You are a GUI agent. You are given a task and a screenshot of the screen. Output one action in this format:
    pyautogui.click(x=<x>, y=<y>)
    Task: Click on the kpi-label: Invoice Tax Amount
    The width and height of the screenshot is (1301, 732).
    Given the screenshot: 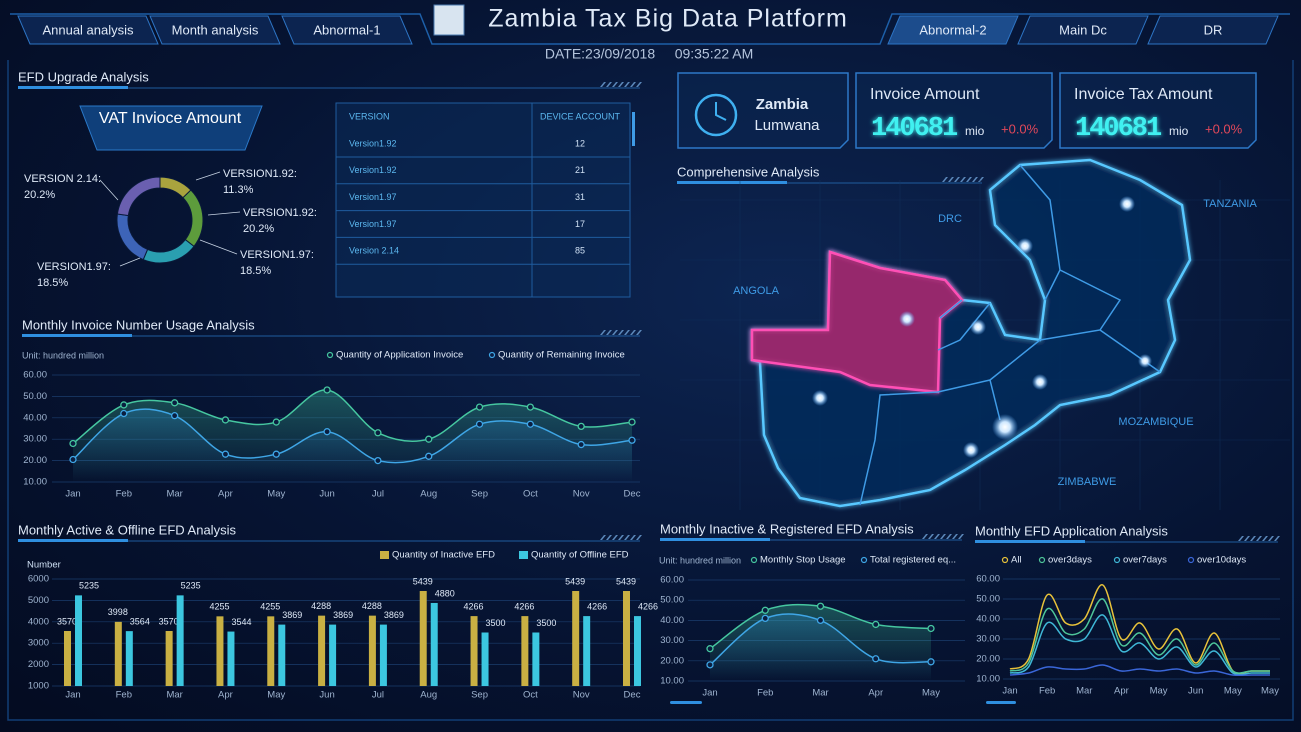 What is the action you would take?
    pyautogui.click(x=1143, y=94)
    